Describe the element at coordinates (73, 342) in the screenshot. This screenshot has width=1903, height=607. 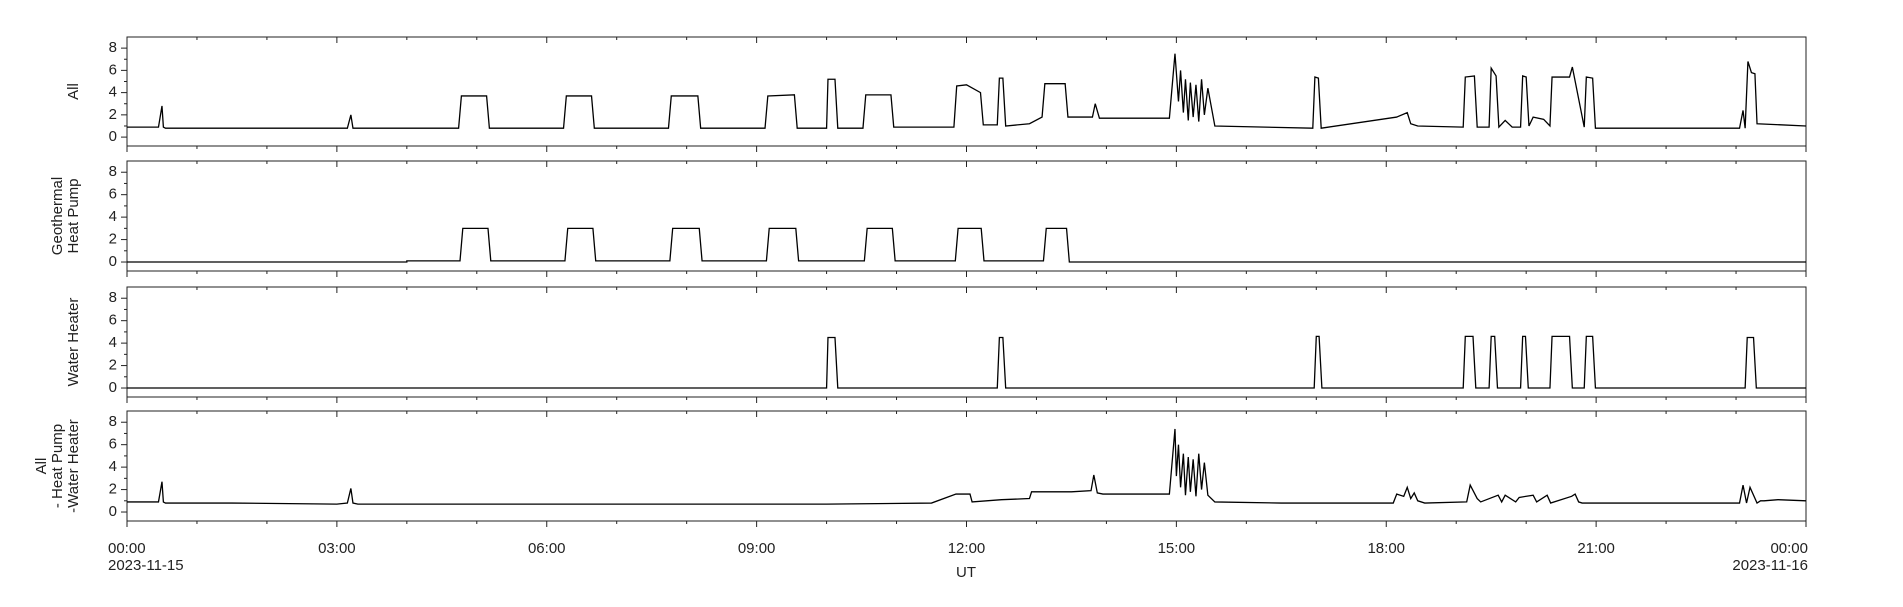
I see `y-axis-label: Water Heater` at that location.